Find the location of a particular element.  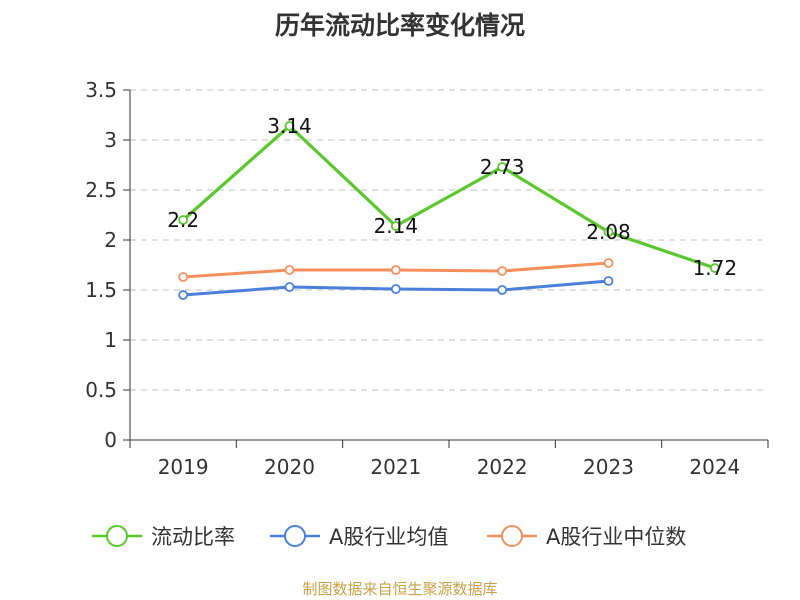

legend: 流动比率 A股行业均值 A股行业中位数 is located at coordinates (389, 537).